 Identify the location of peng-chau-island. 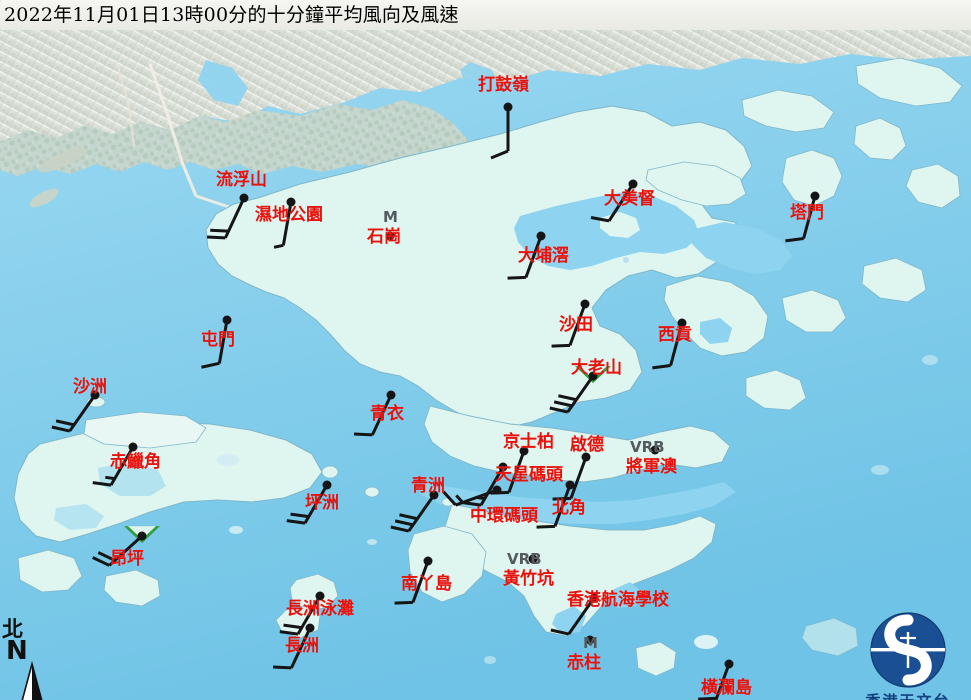
(330, 472).